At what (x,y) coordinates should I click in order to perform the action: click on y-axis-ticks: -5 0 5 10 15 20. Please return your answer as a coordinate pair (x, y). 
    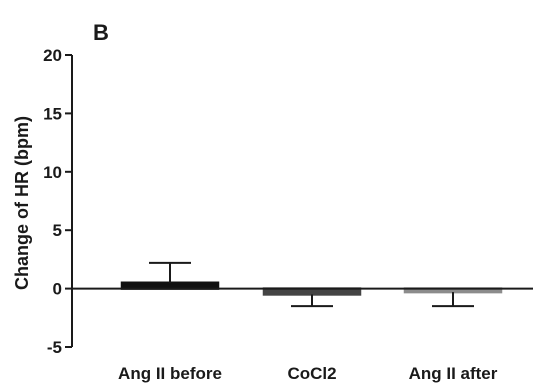
    Looking at the image, I should click on (57, 201).